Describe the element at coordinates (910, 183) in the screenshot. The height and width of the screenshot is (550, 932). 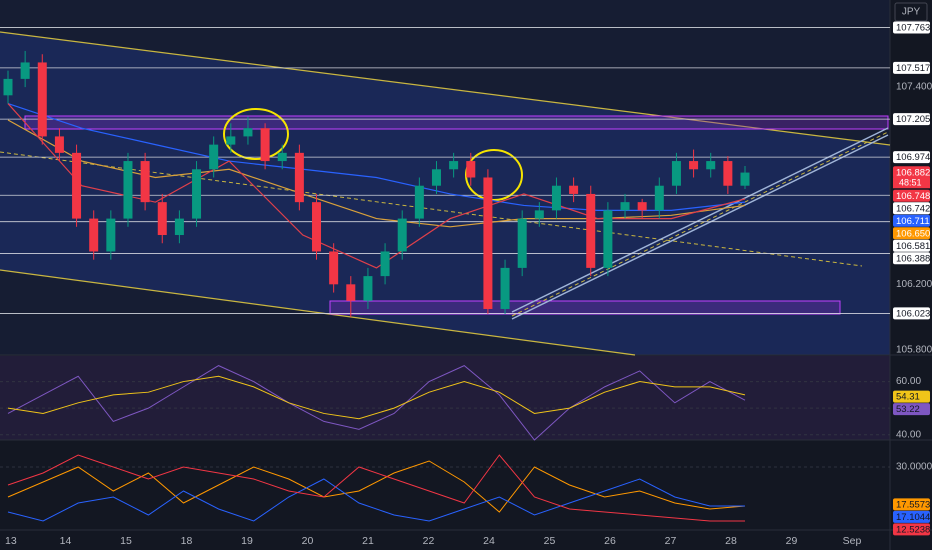
I see `countdown: 48:51` at that location.